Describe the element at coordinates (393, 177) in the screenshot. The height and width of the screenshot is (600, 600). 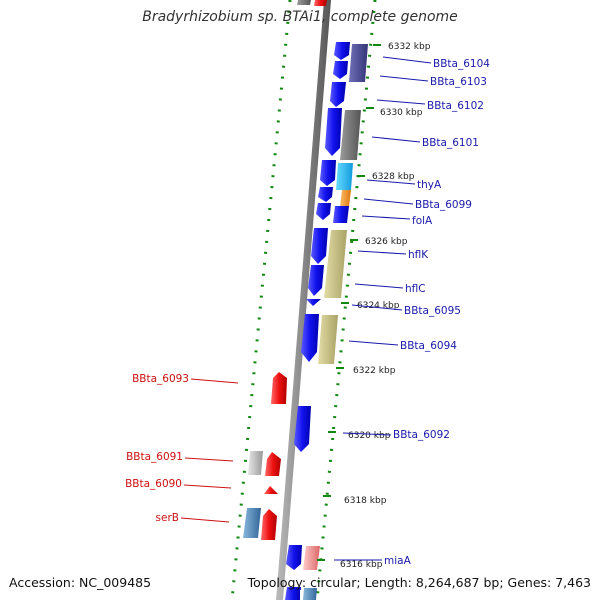
I see `tick-label: 6328 kbp` at that location.